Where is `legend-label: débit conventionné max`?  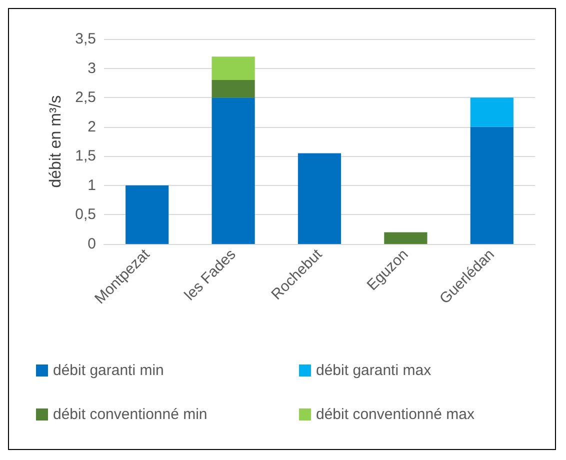 legend-label: débit conventionné max is located at coordinates (395, 414).